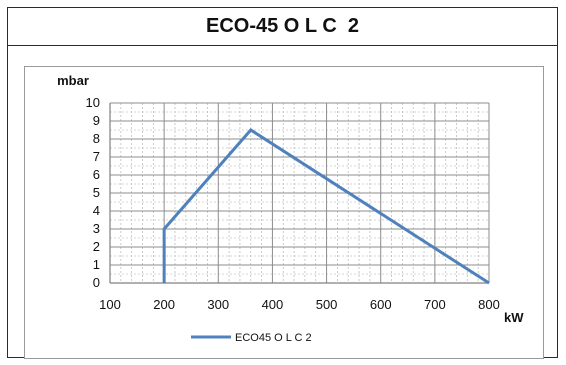 This screenshot has width=566, height=365. I want to click on x-tick-label: 500, so click(327, 304).